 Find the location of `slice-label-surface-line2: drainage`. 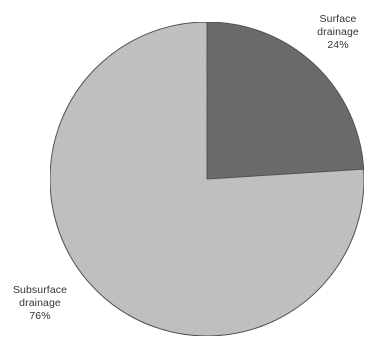

slice-label-surface-line2: drainage is located at coordinates (338, 32).